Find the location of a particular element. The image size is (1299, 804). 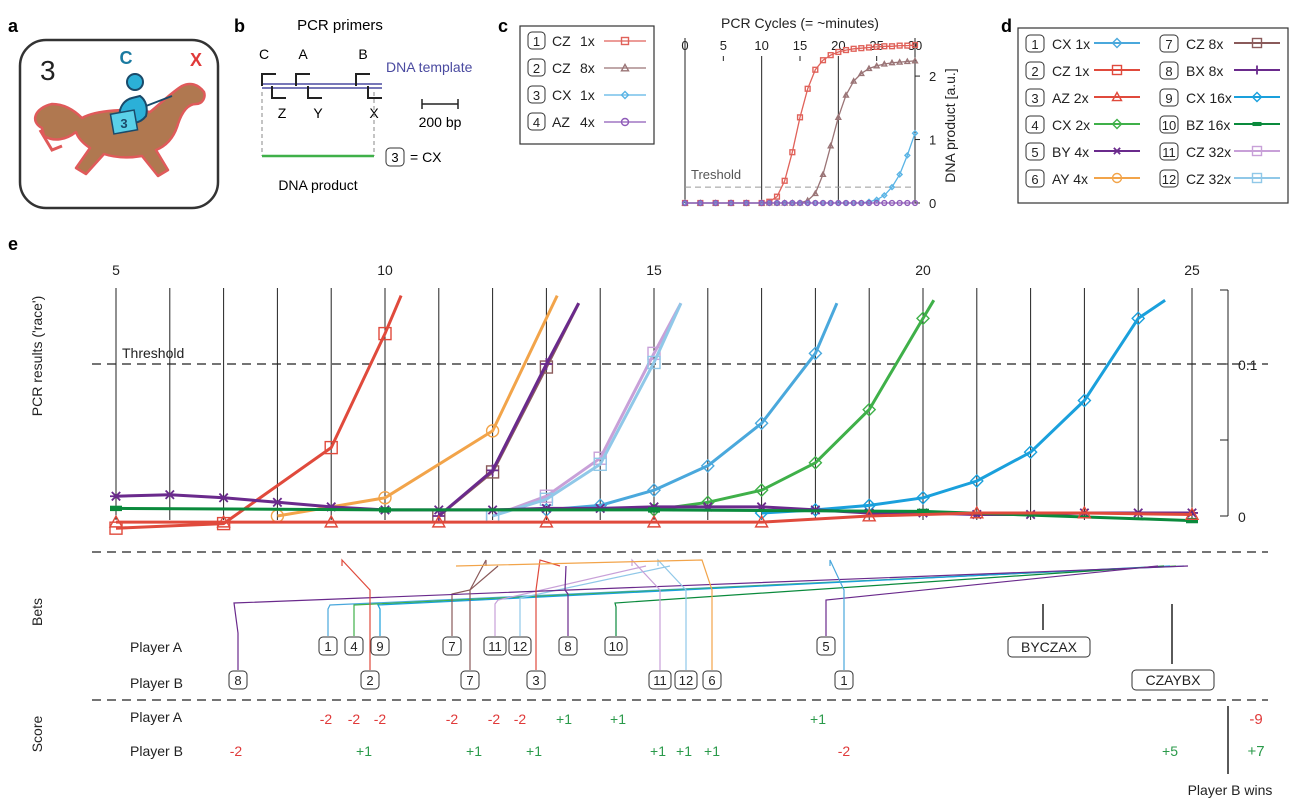

legend-c-num-3: 3 is located at coordinates (536, 95).